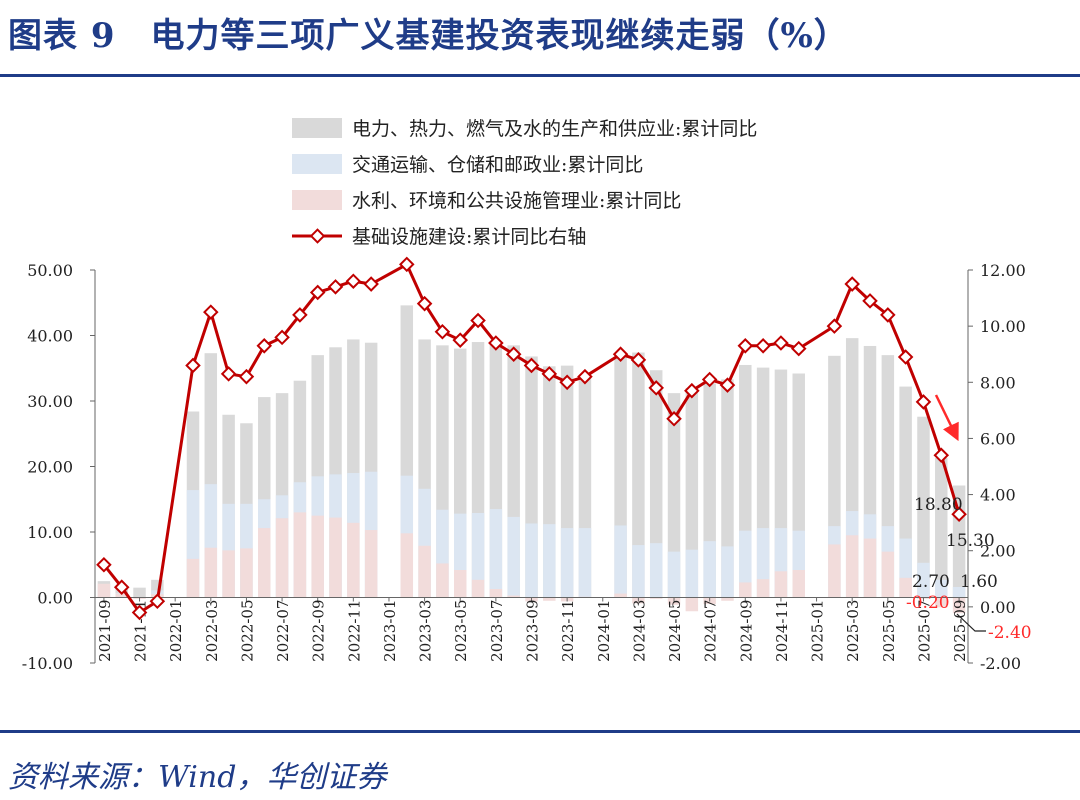 This screenshot has width=1080, height=800. Describe the element at coordinates (928, 603) in the screenshot. I see `data-label: -0.20` at that location.